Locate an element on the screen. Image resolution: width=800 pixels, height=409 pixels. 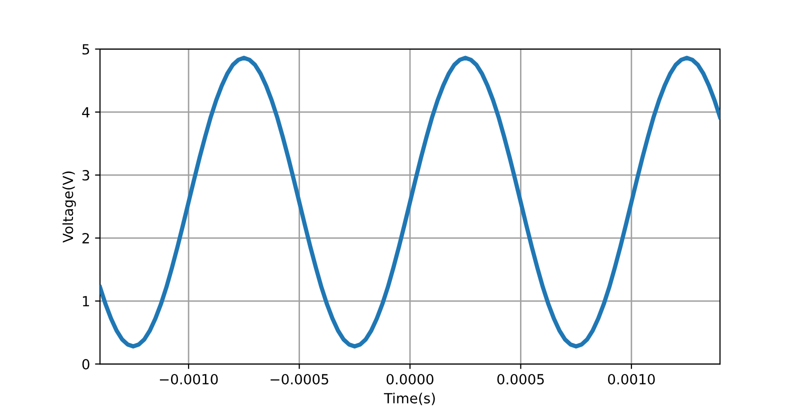
y-axis-title: Voltage(V) is located at coordinates (69, 207).